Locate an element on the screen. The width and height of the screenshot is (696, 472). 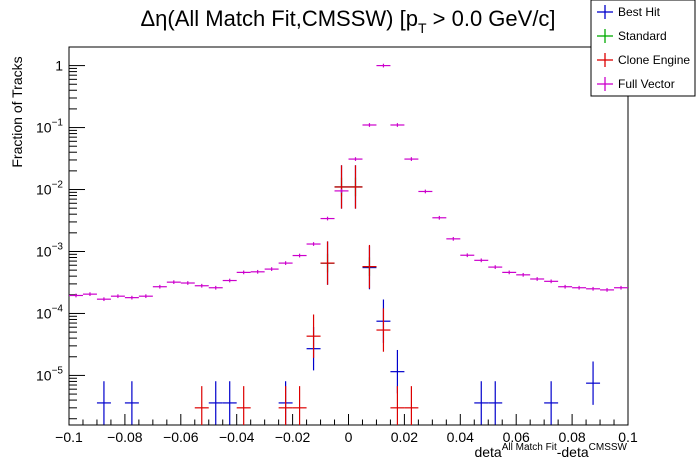
y-tick-label-exponent: −5 is located at coordinates (58, 370).